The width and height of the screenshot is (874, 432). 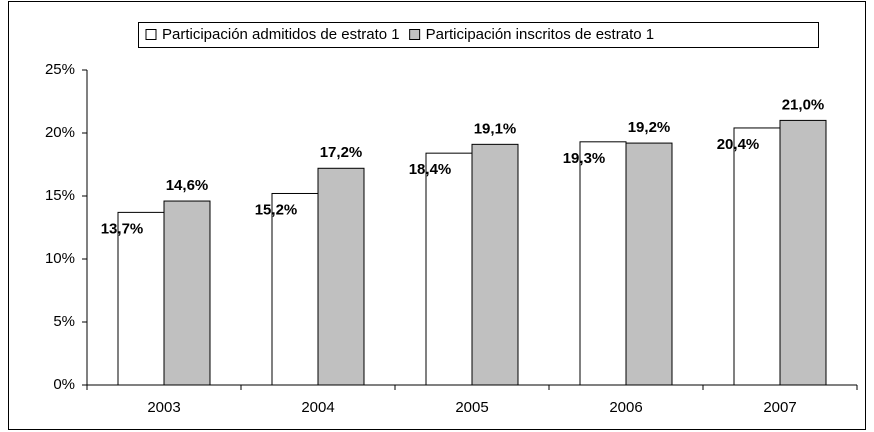 I want to click on value-label: 19,1%, so click(x=495, y=128).